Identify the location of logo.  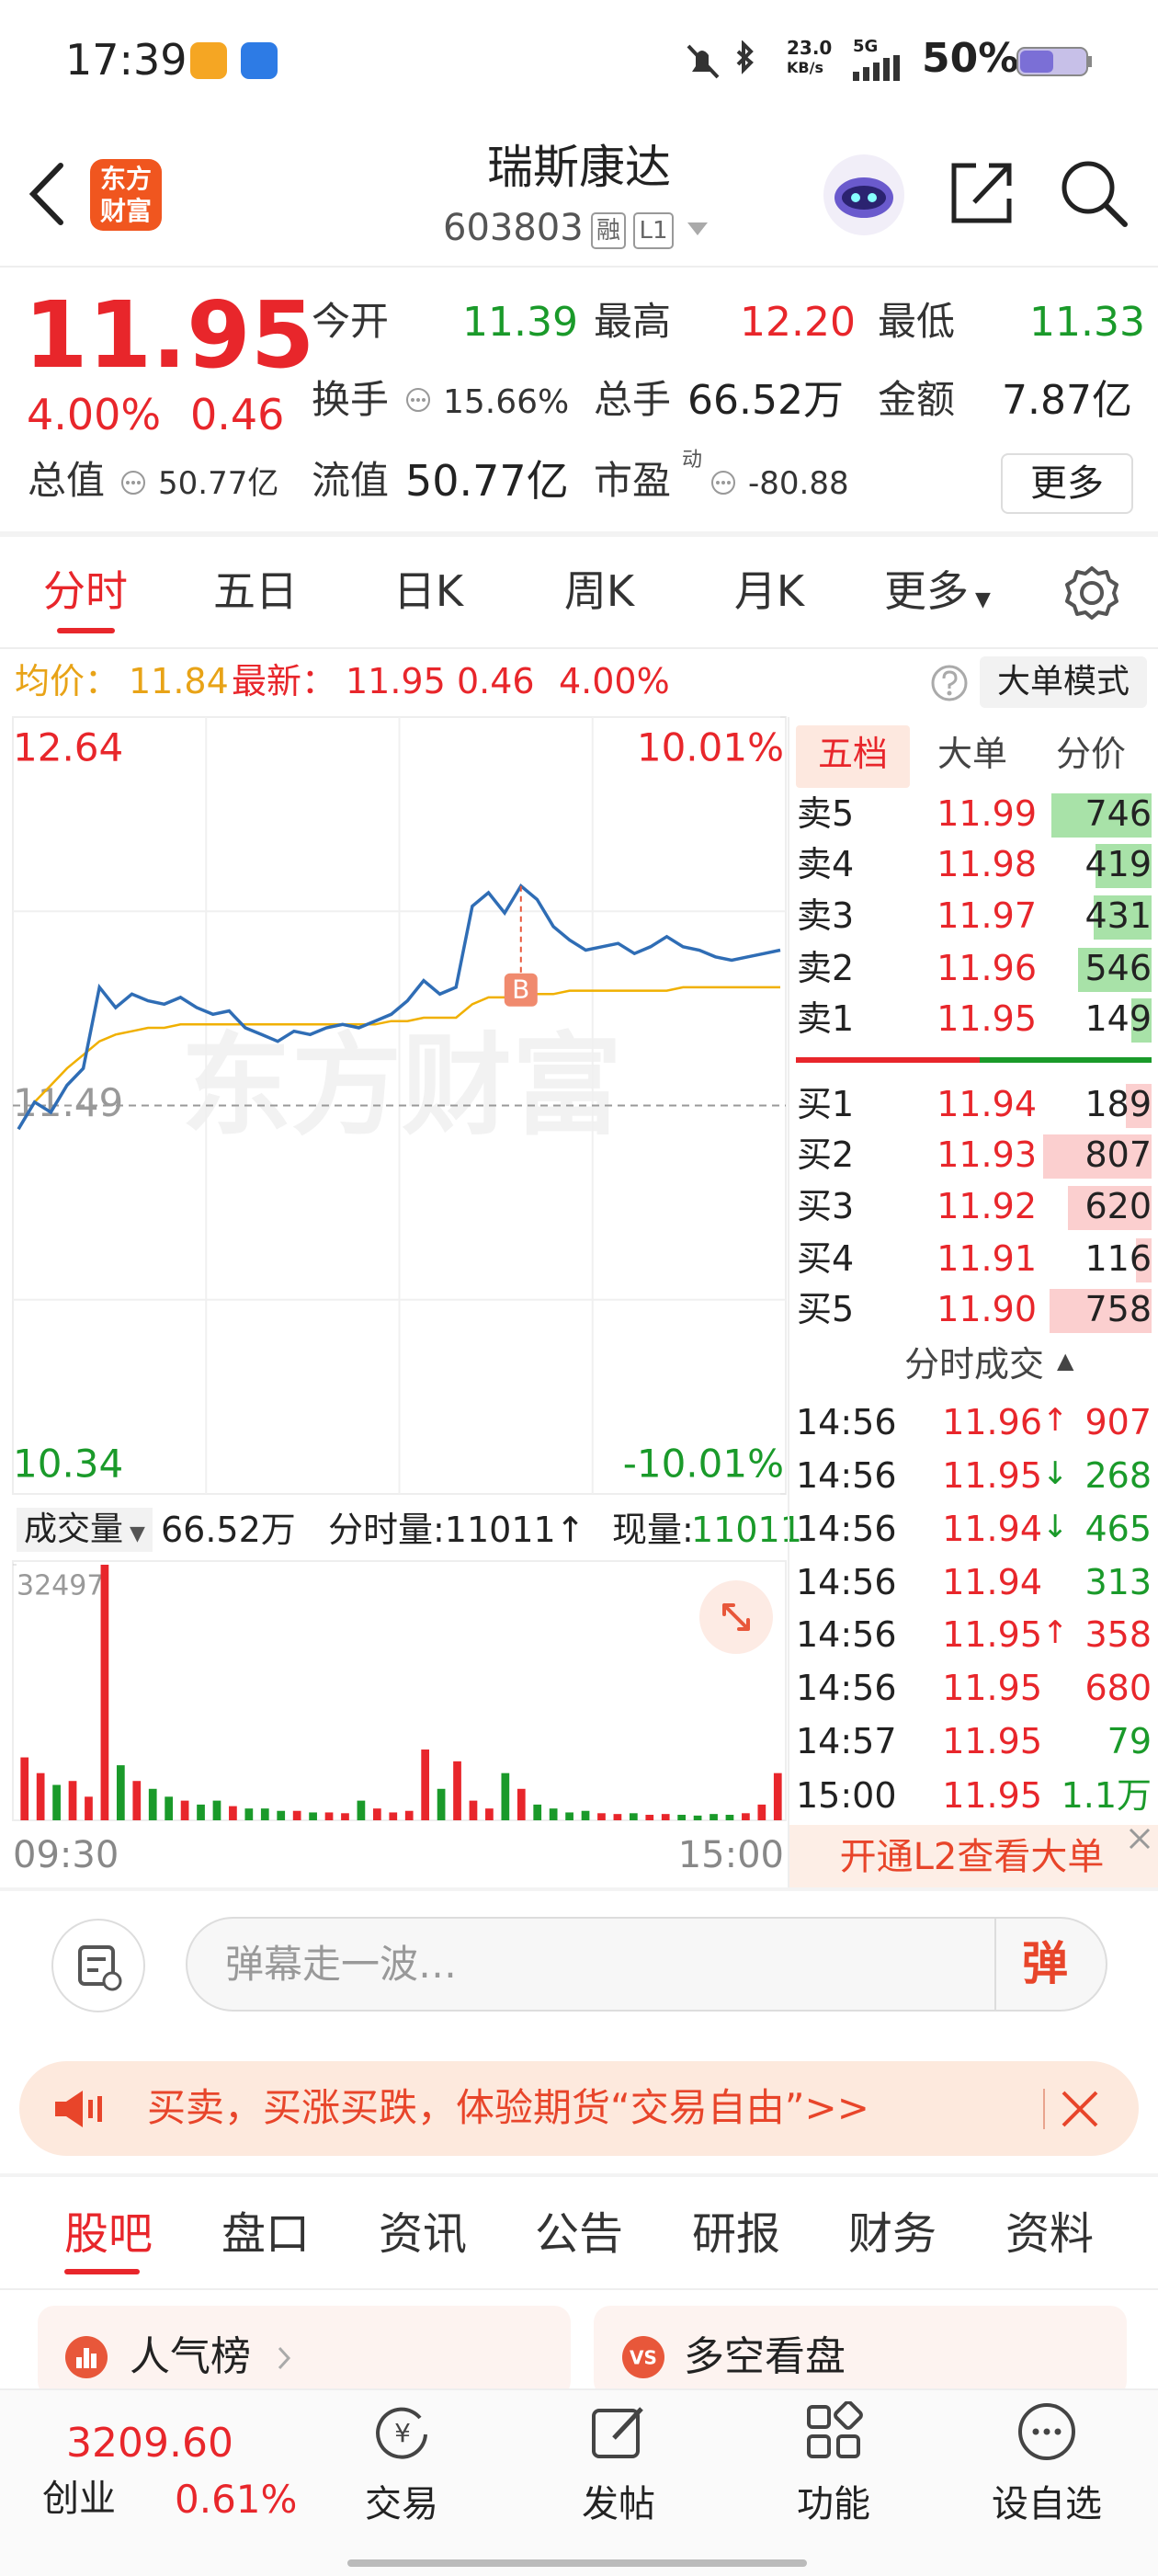
(126, 195).